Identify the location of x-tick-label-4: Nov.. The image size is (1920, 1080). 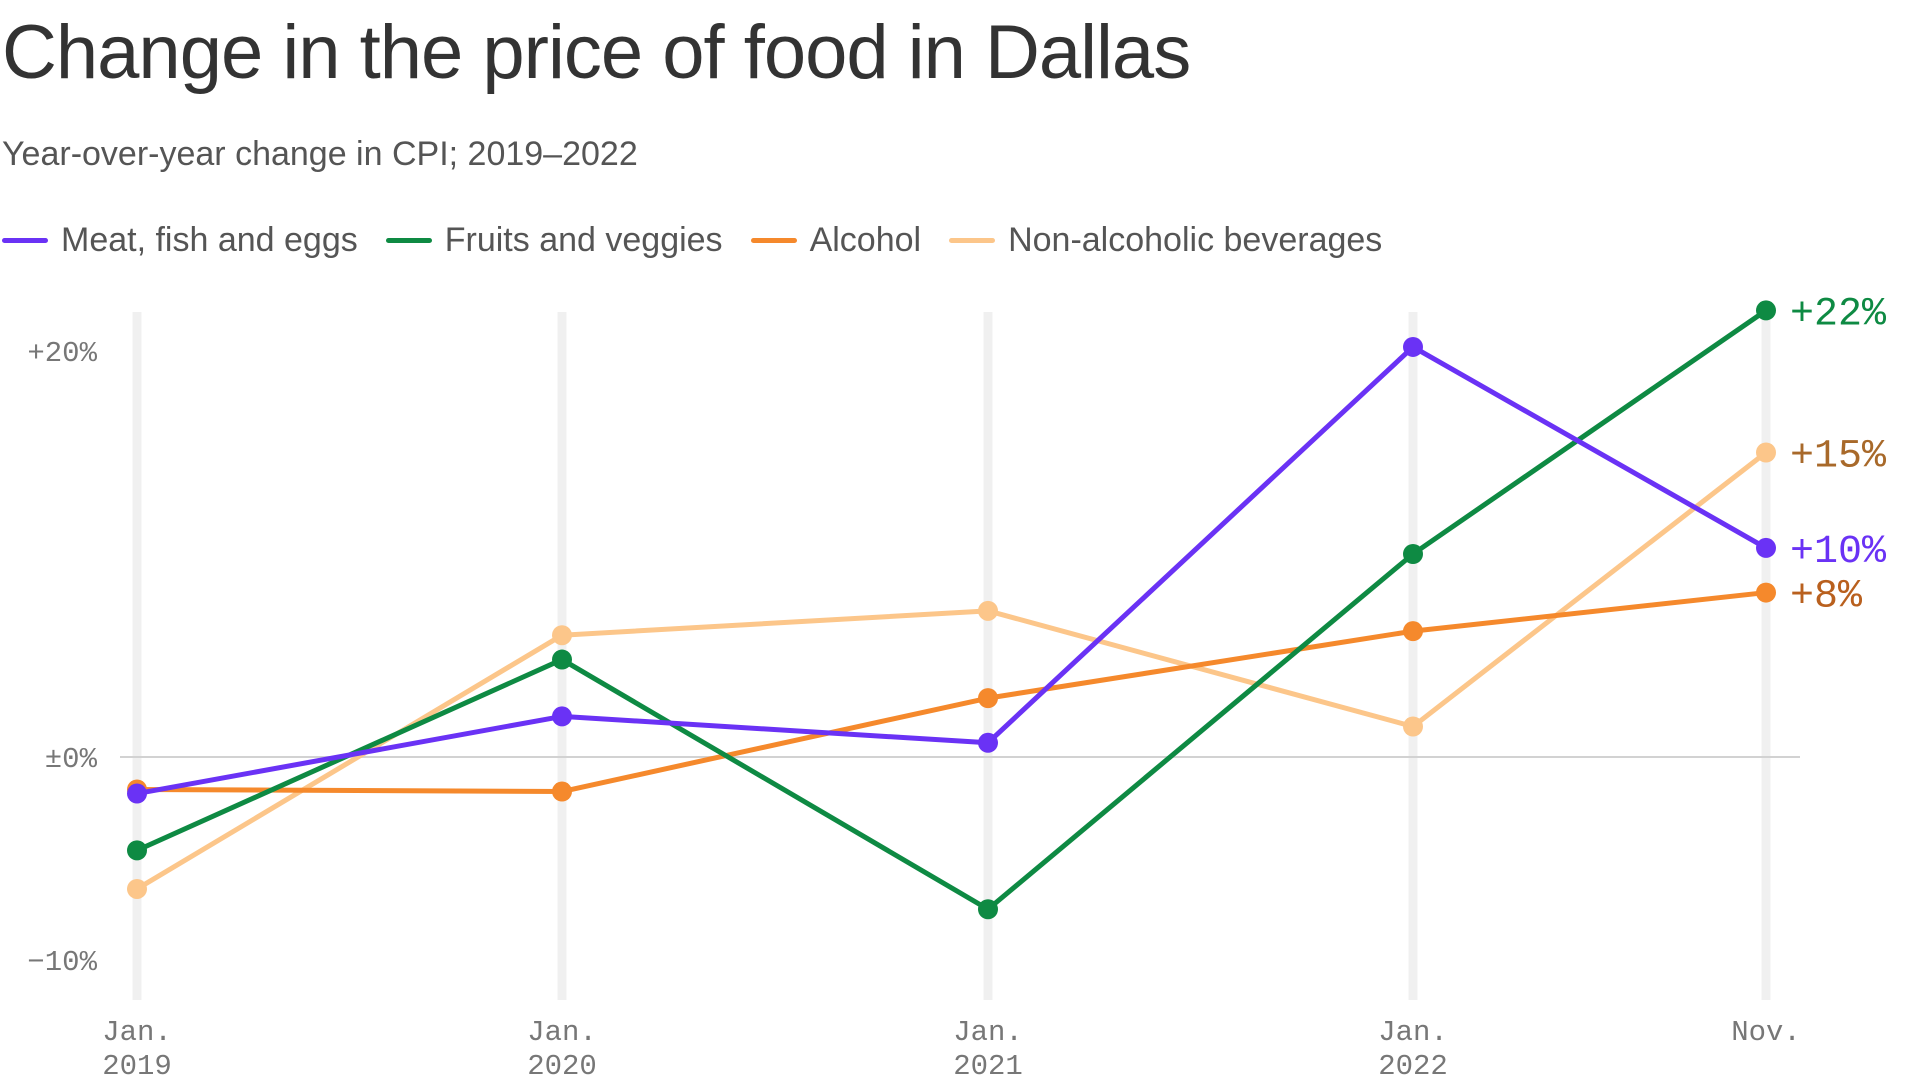
(1766, 1032).